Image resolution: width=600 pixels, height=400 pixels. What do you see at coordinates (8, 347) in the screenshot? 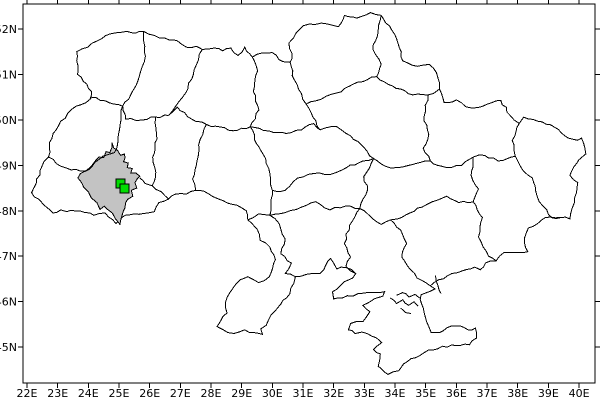
I see `y-tick-label: 45N` at bounding box center [8, 347].